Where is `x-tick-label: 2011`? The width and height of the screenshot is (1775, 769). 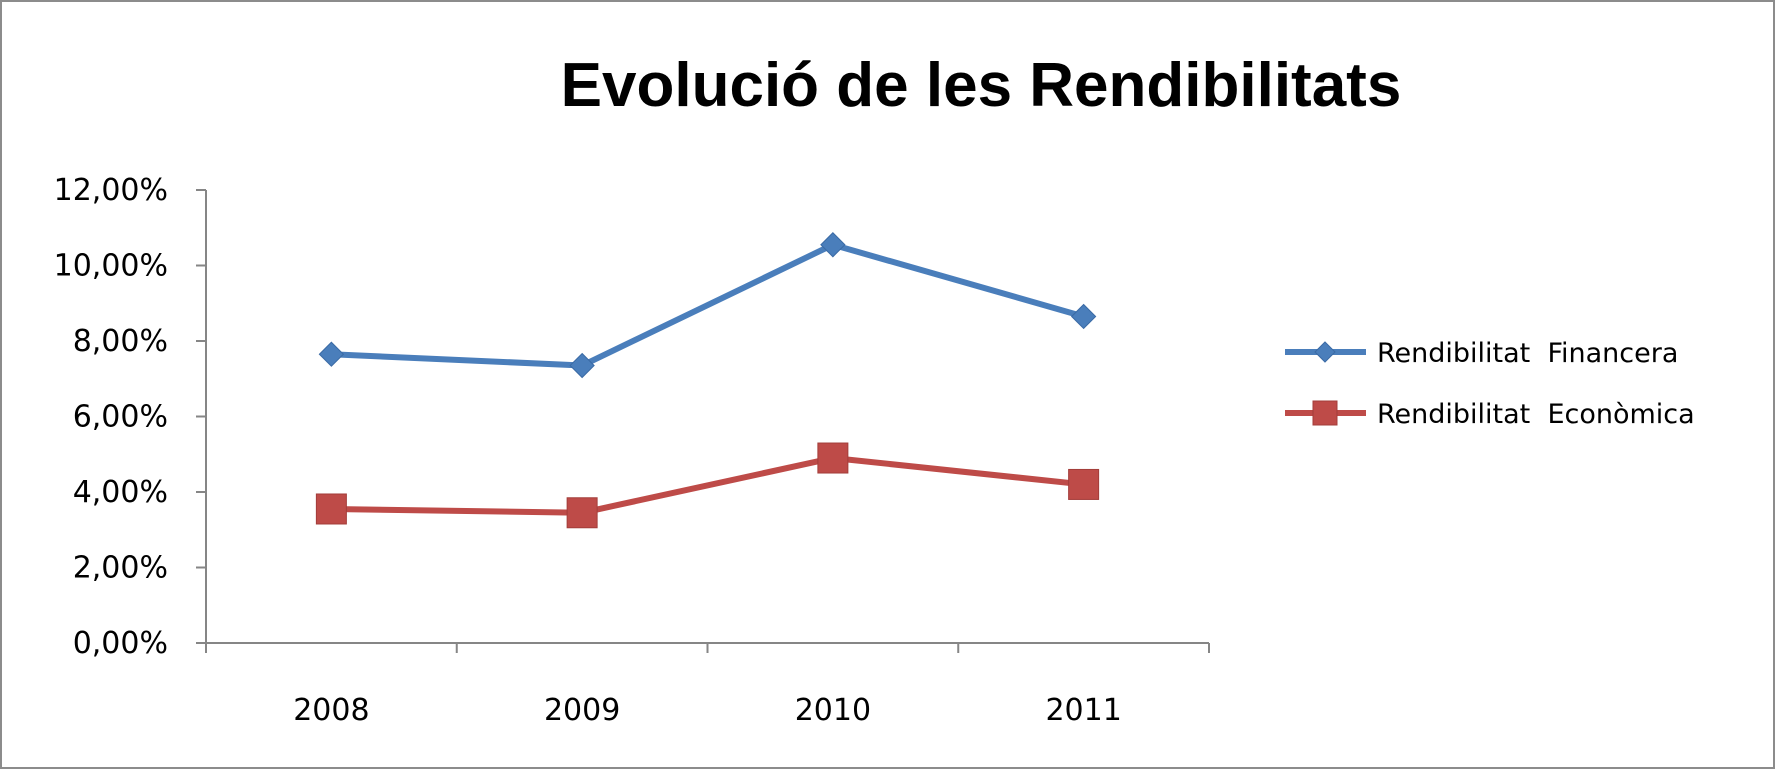 x-tick-label: 2011 is located at coordinates (1083, 710).